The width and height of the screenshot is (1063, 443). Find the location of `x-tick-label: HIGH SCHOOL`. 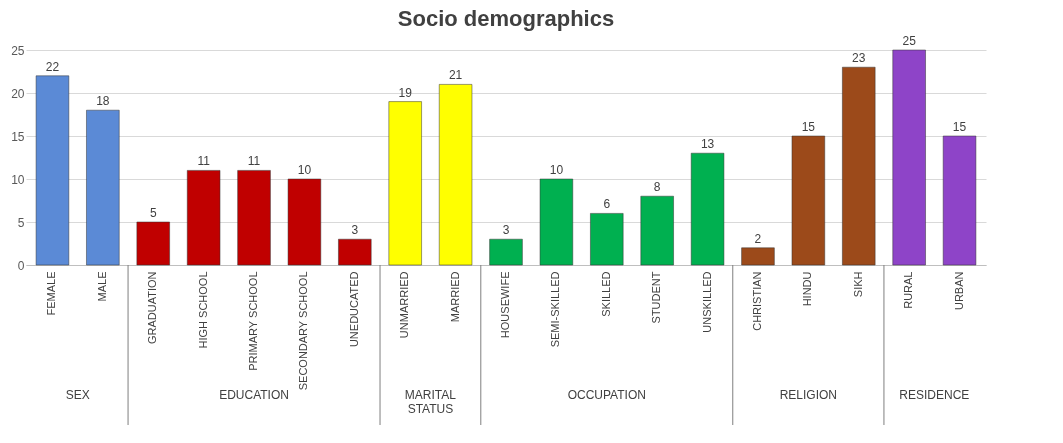

x-tick-label: HIGH SCHOOL is located at coordinates (202, 310).